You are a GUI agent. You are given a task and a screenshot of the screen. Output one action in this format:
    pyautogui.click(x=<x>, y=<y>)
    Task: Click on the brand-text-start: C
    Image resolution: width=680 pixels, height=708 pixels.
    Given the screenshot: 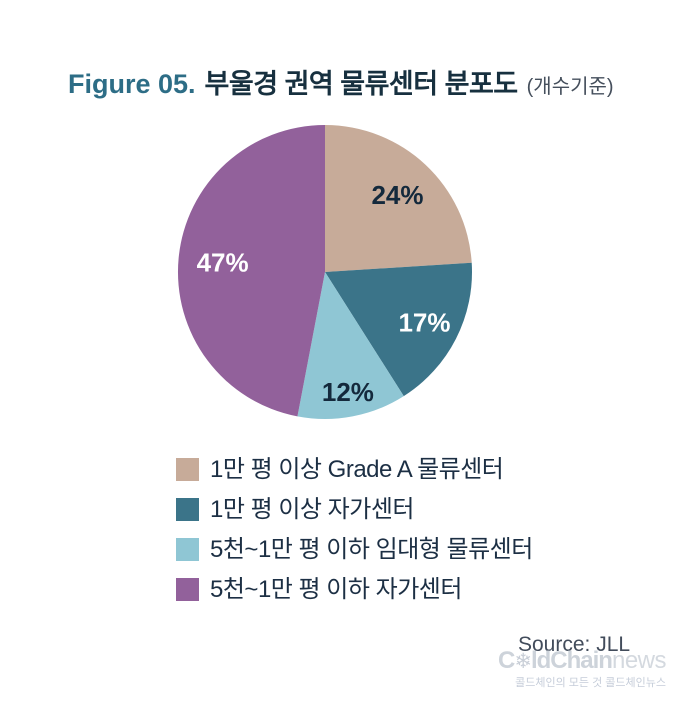 What is the action you would take?
    pyautogui.click(x=506, y=660)
    